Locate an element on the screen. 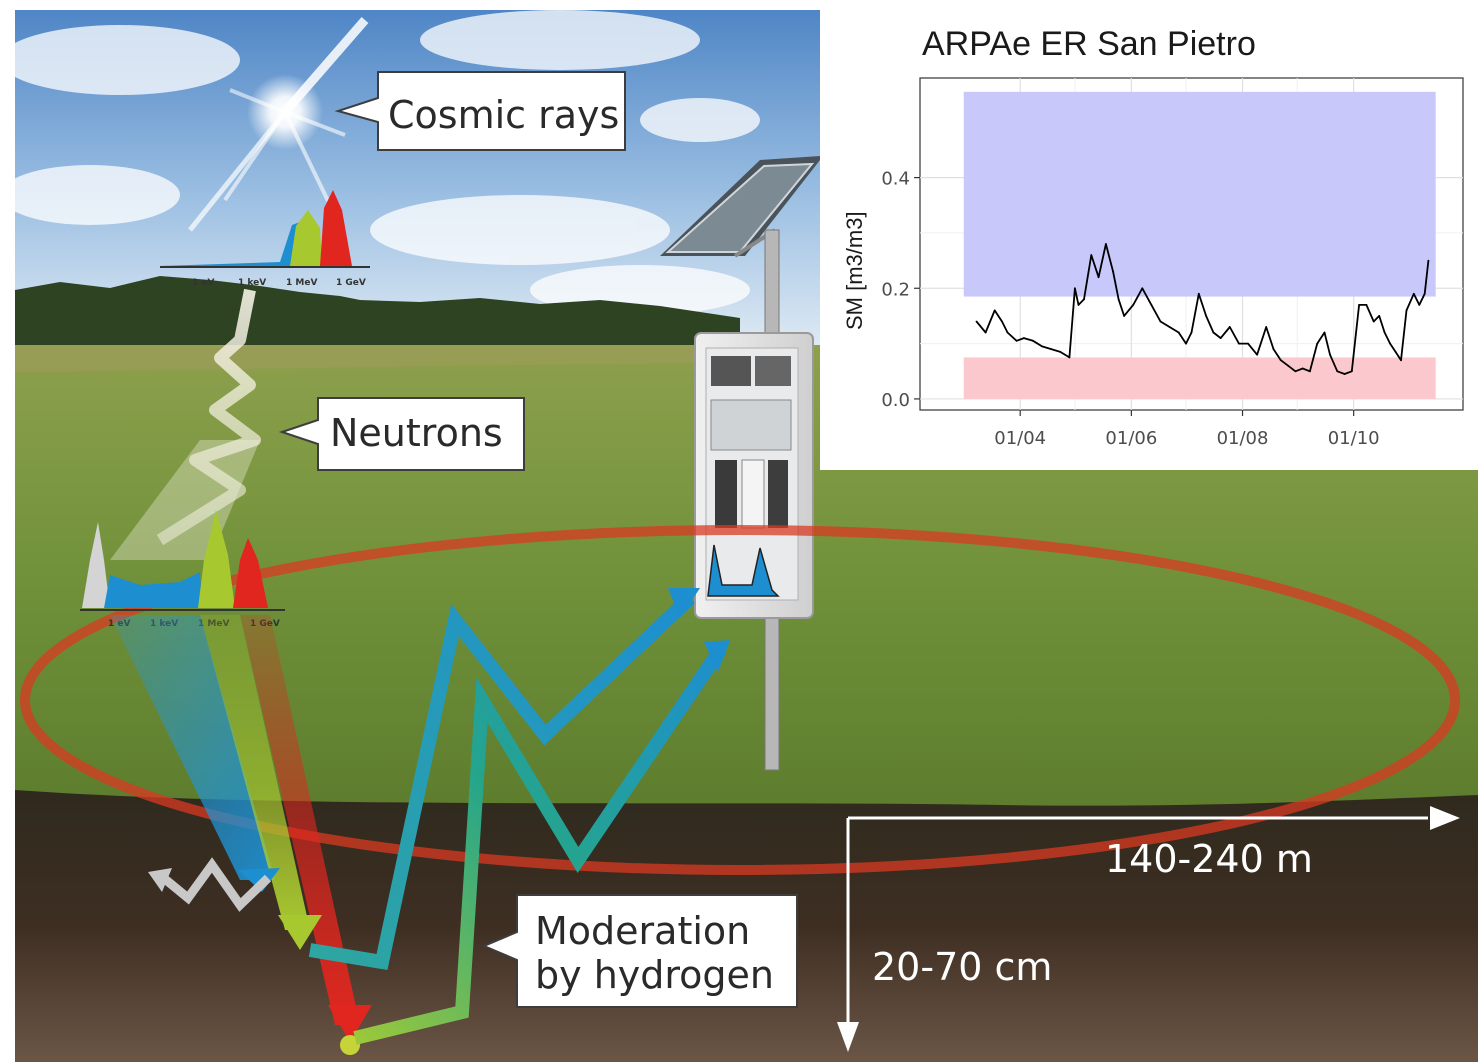  fast-neutron-beam is located at coordinates (300, 820).